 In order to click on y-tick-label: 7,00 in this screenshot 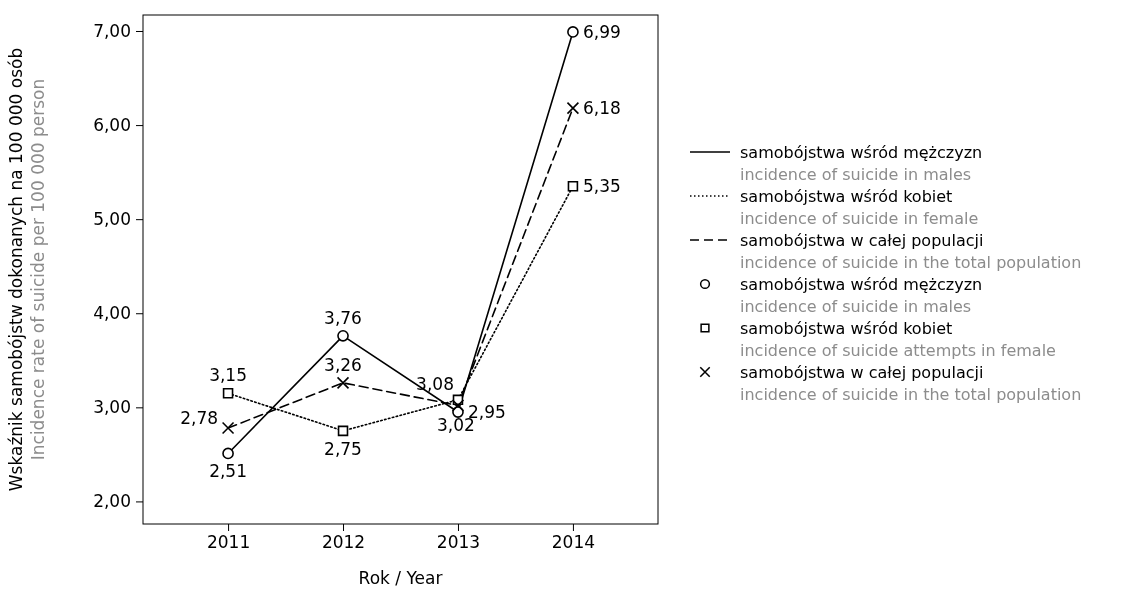, I will do `click(112, 30)`.